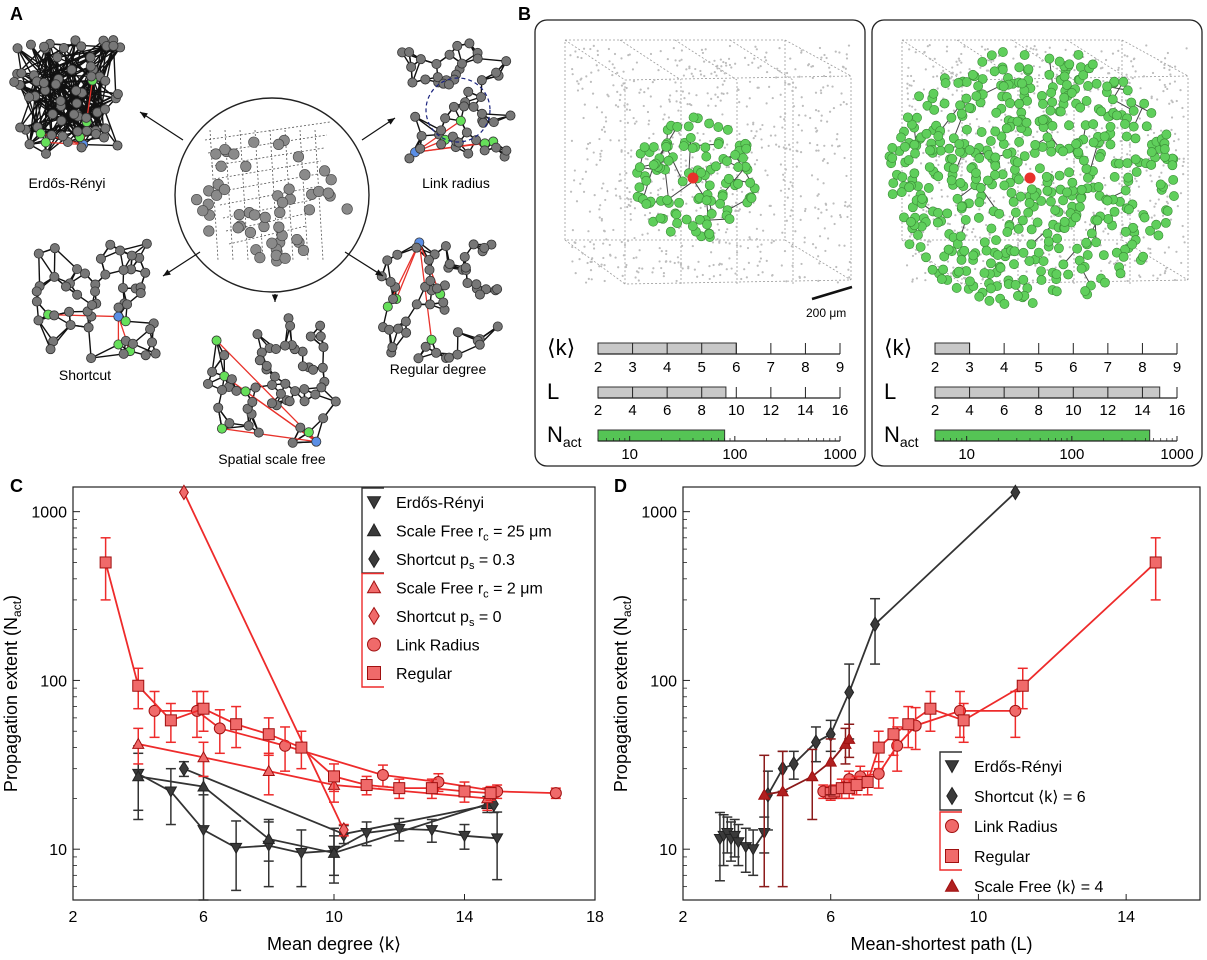  Describe the element at coordinates (66, 183) in the screenshot. I see `label-erdos-renyi: Erdős-Rényi` at that location.